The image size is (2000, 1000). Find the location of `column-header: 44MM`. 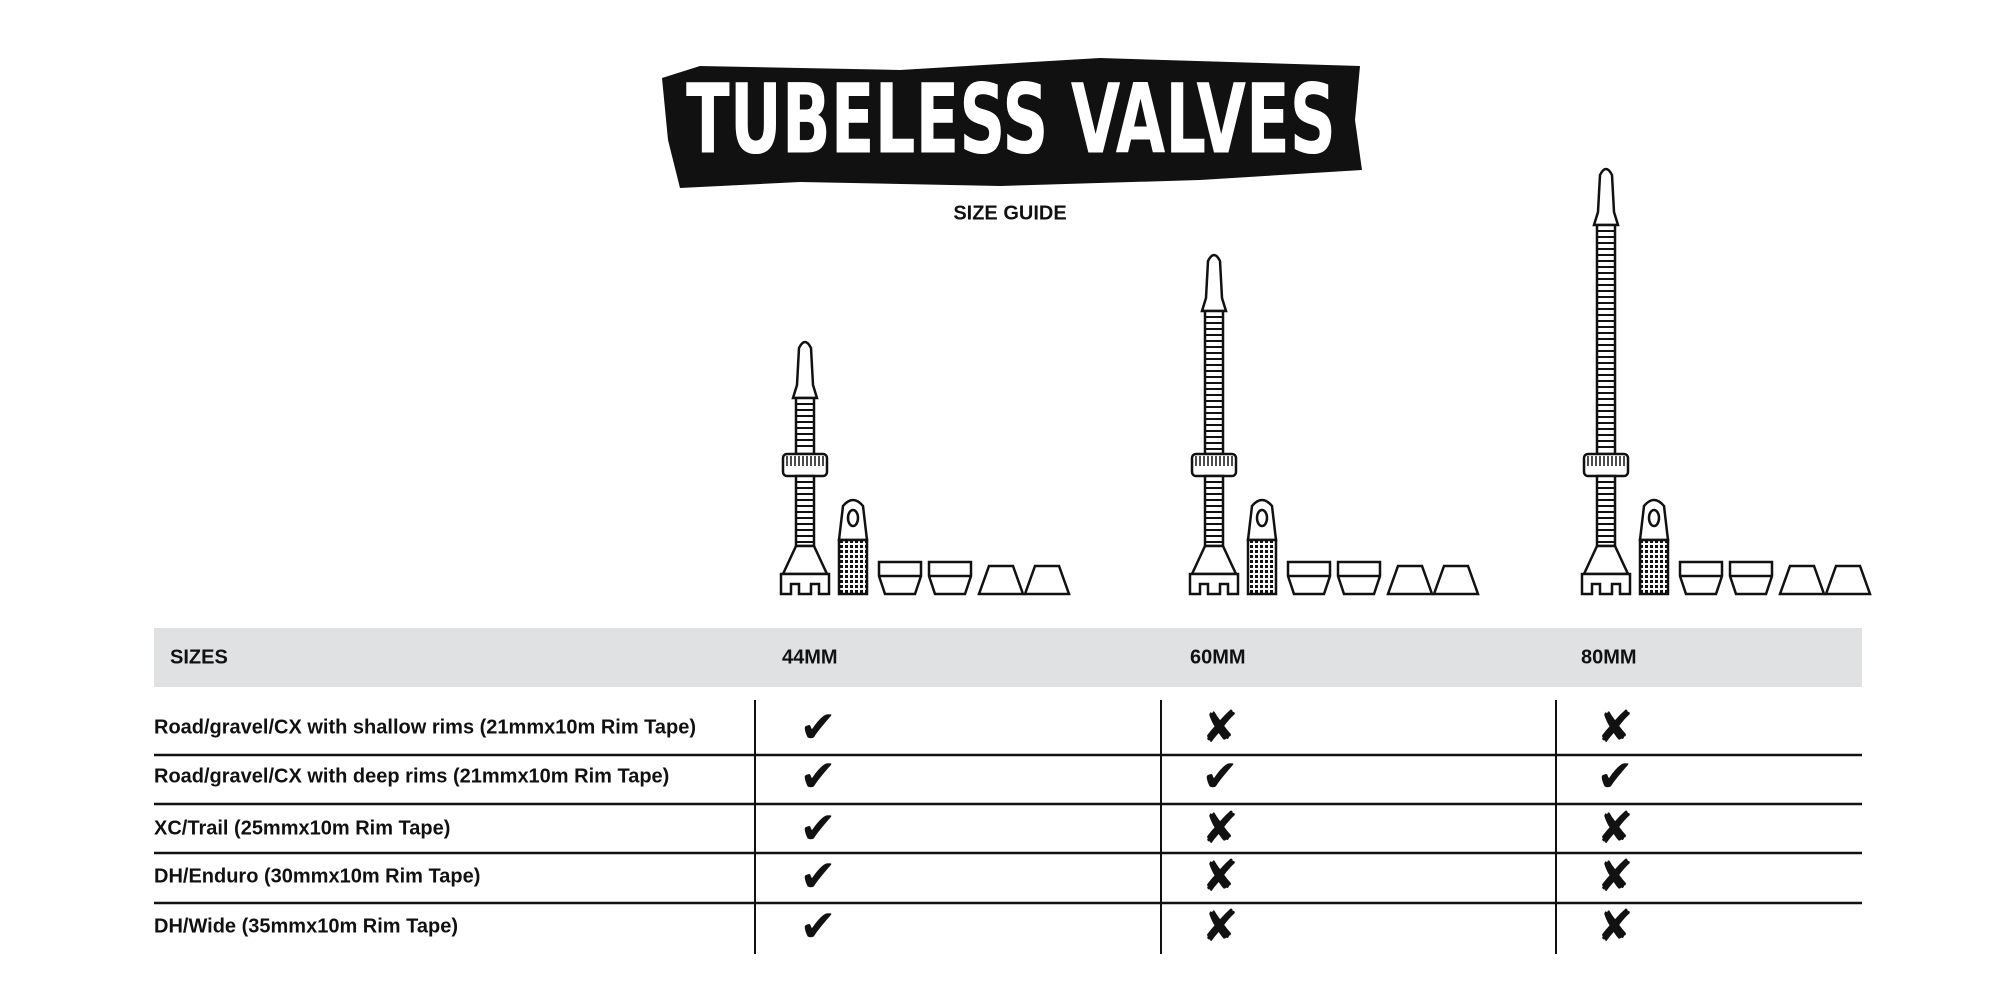

column-header: 44MM is located at coordinates (810, 657).